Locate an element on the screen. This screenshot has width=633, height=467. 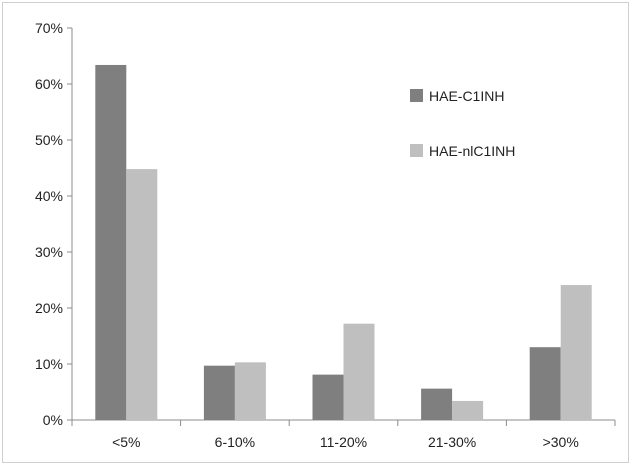
x-tick-label: >30% is located at coordinates (561, 442).